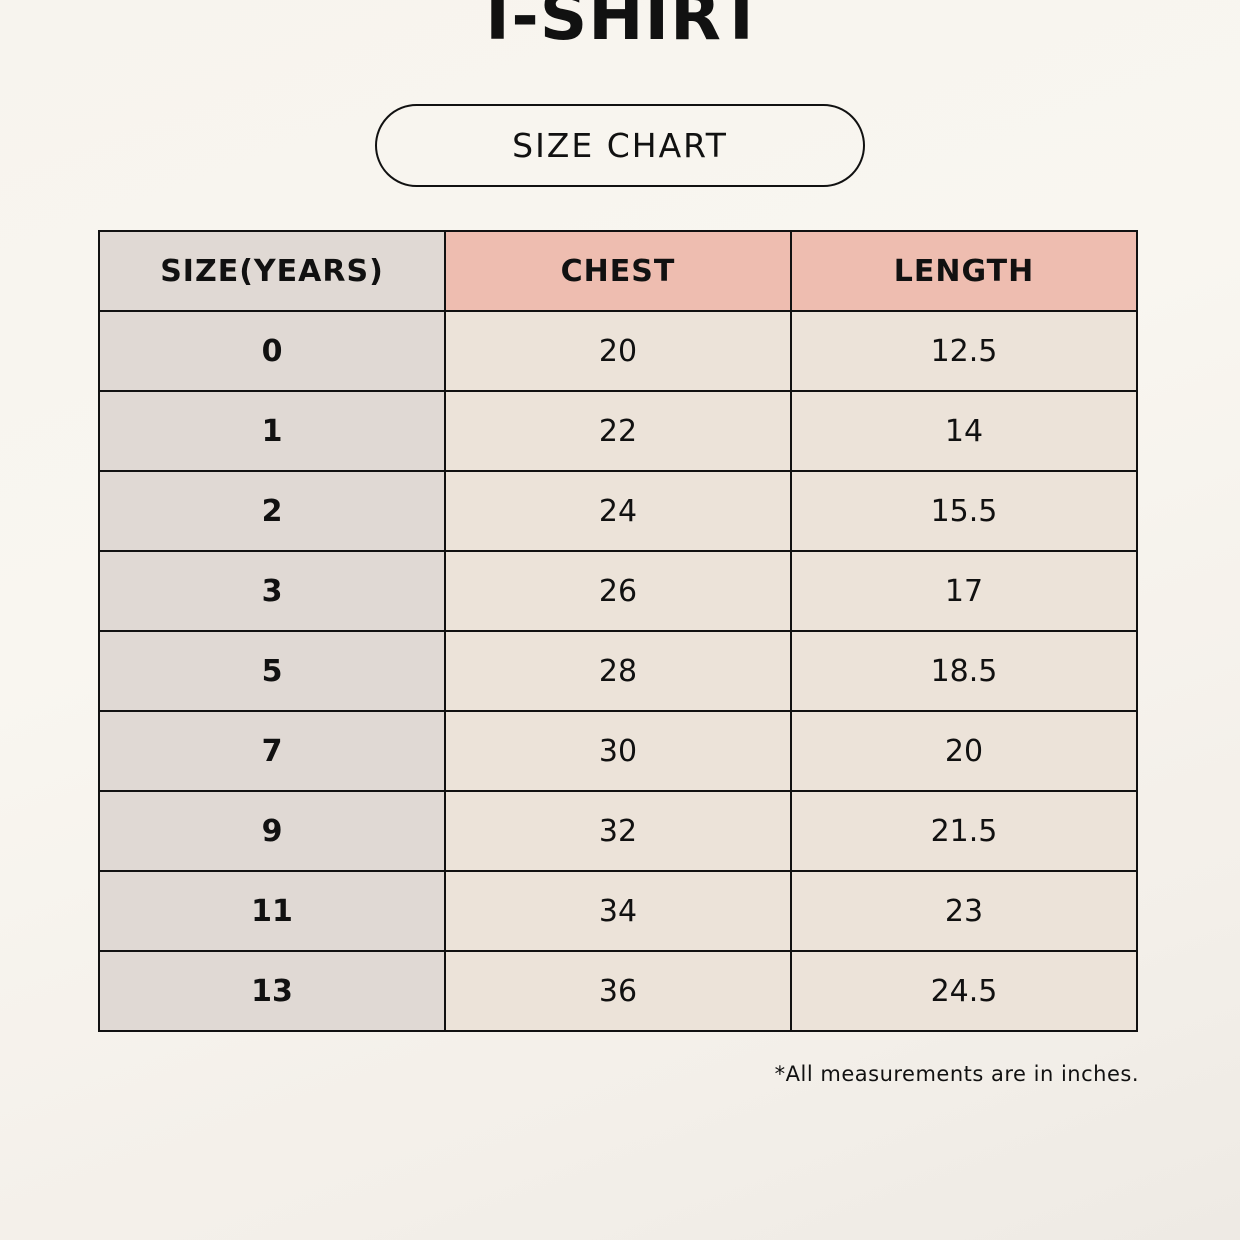  I want to click on column-header: CHEST, so click(618, 271).